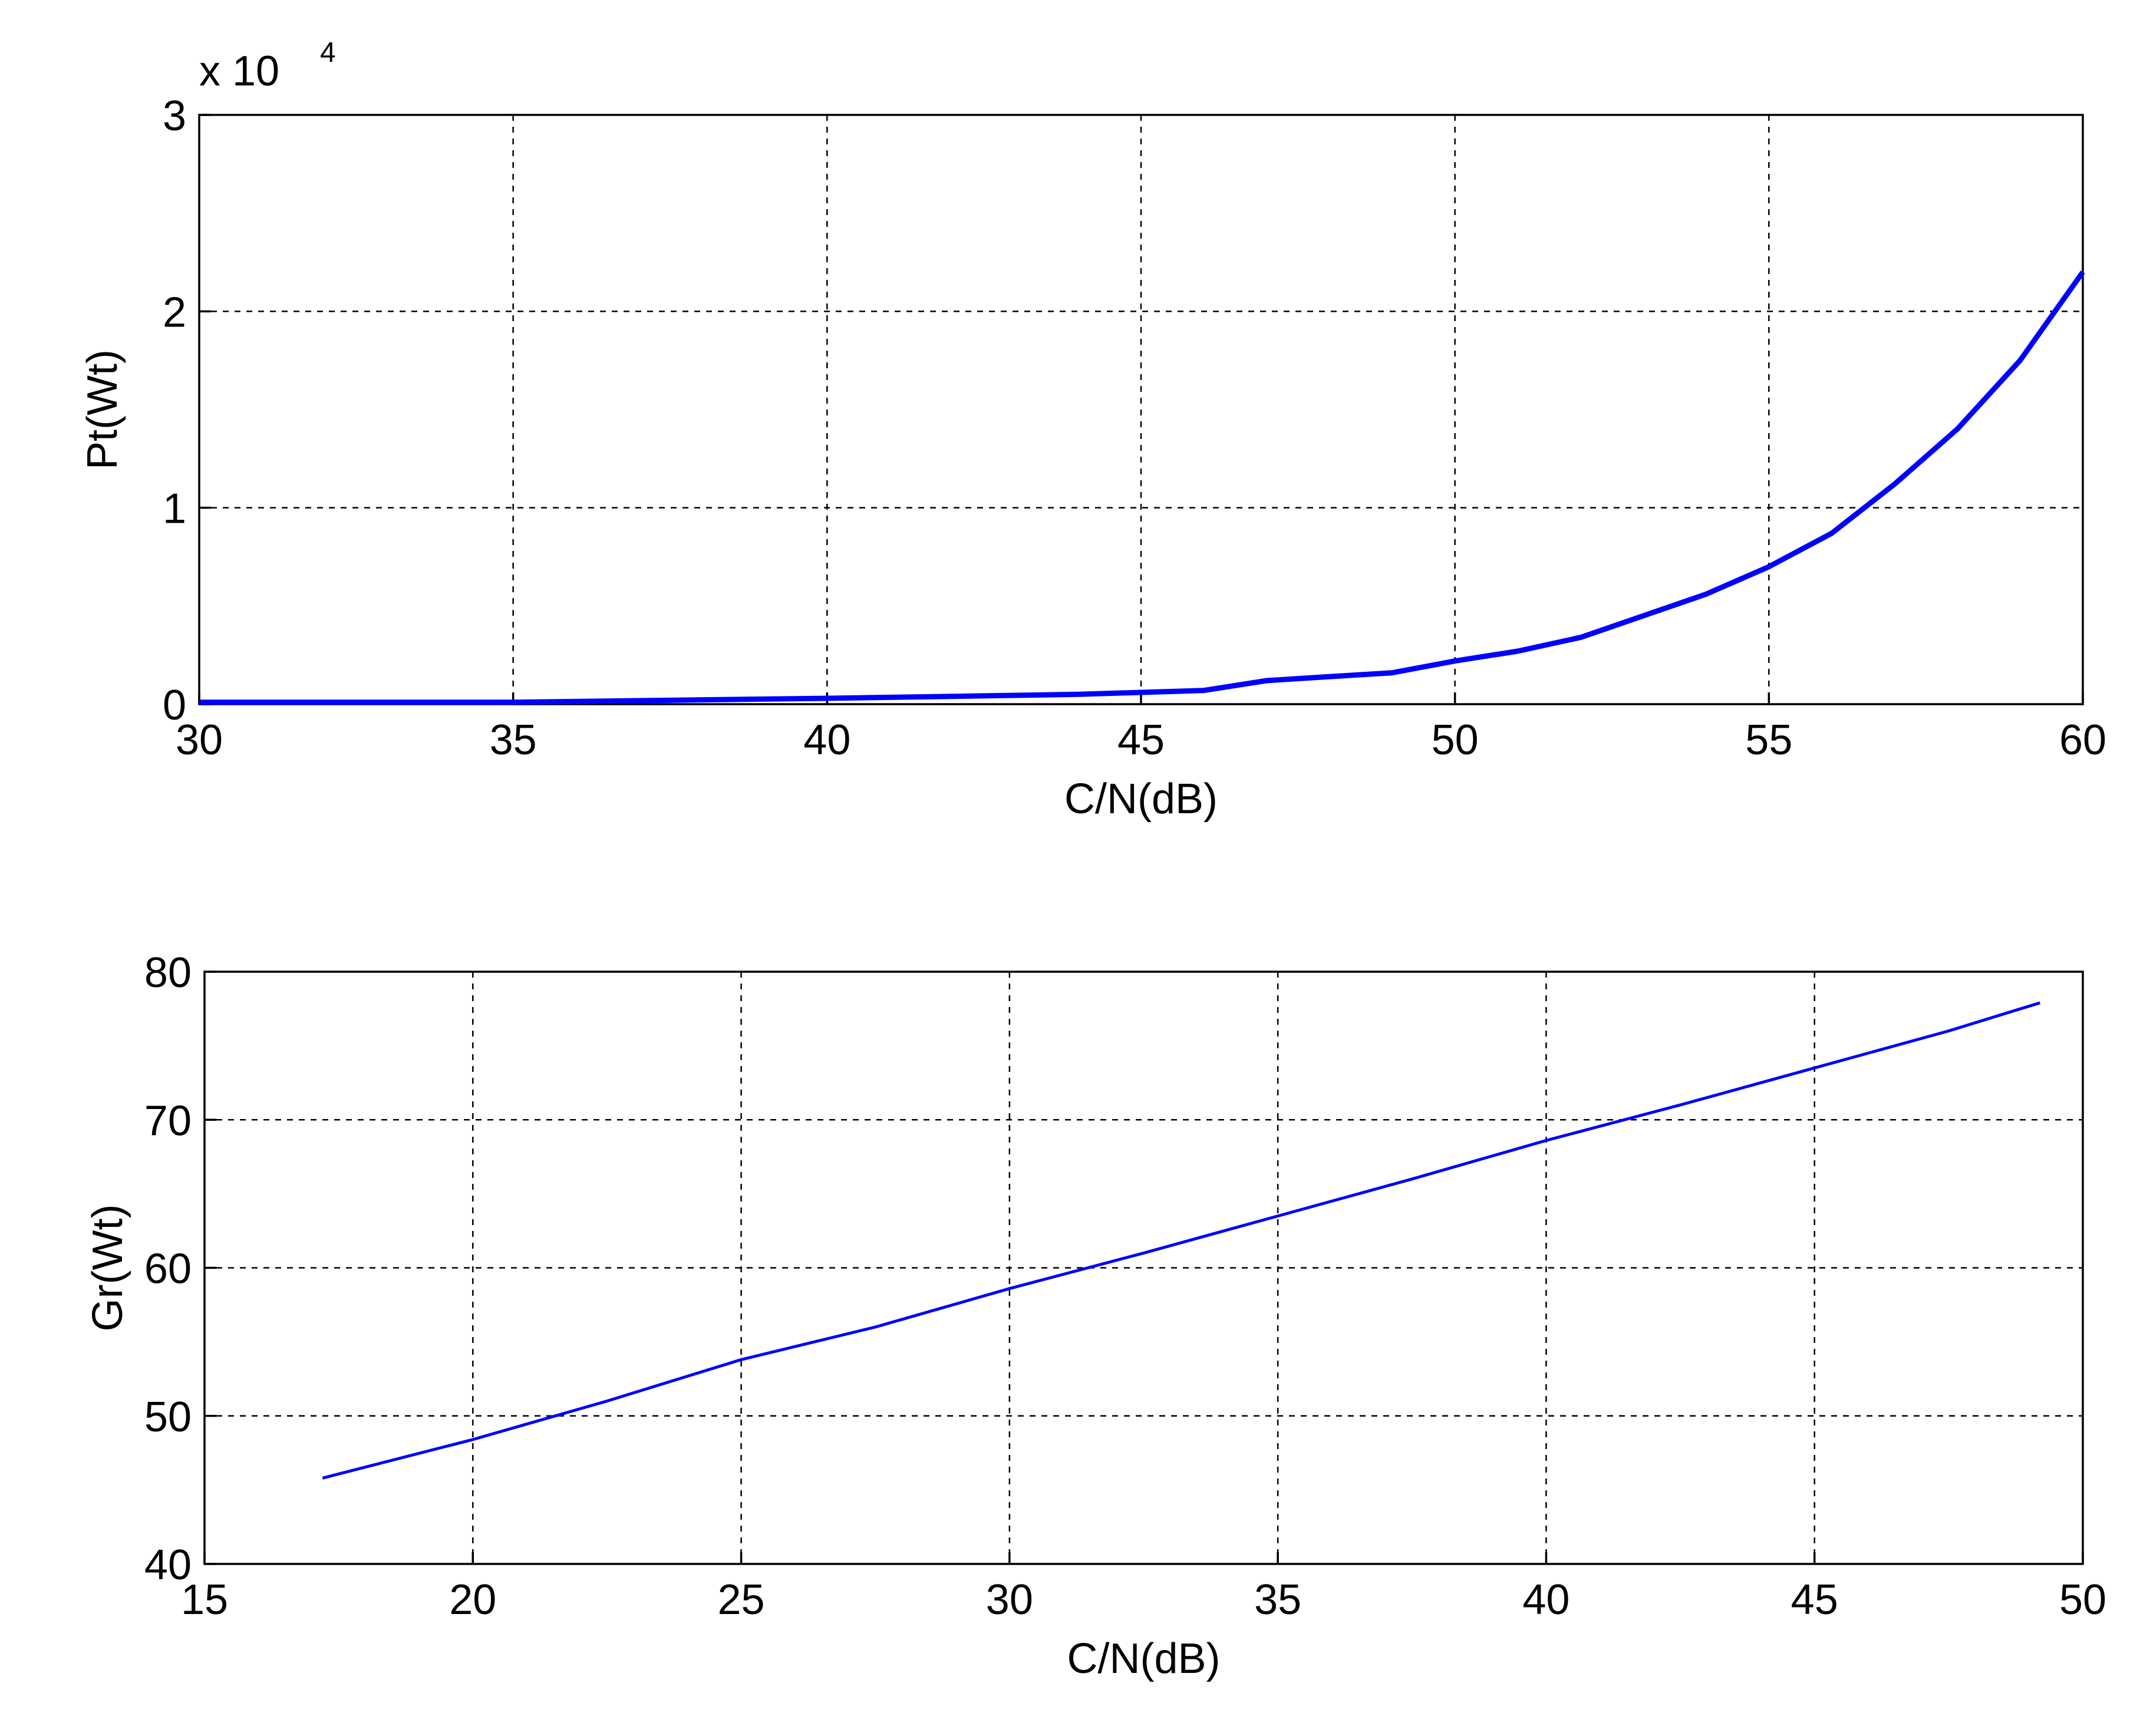  What do you see at coordinates (102, 409) in the screenshot?
I see `y-axis-label: Pt(Wt)` at bounding box center [102, 409].